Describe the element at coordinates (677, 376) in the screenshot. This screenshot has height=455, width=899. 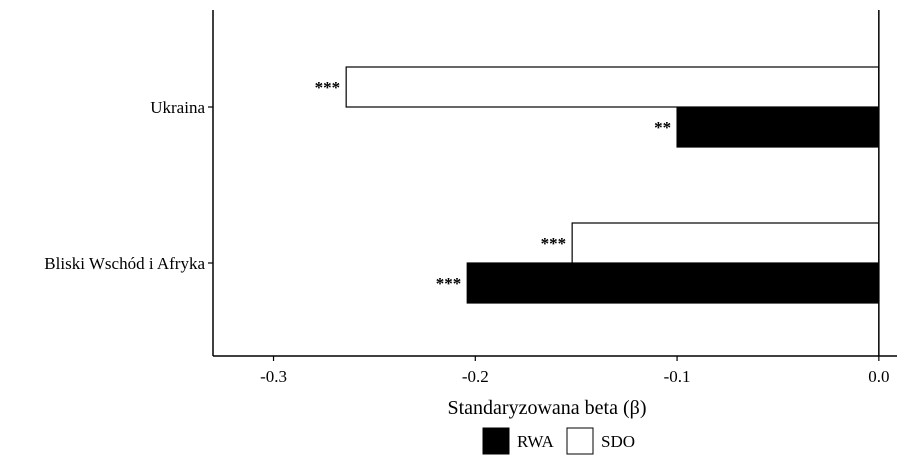
I see `x-tick-label: -0.1` at that location.